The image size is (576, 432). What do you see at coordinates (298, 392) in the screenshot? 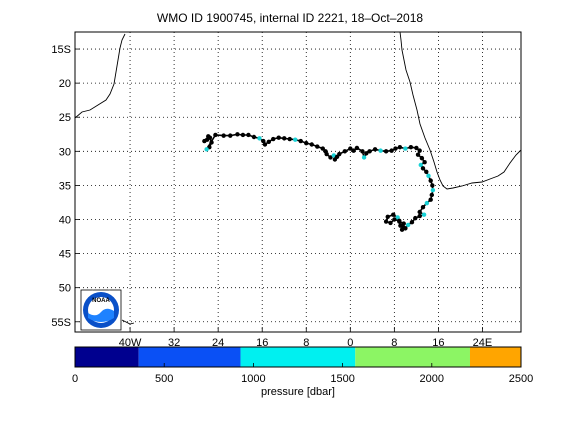
I see `colorbar-label: pressure [dbar]` at bounding box center [298, 392].